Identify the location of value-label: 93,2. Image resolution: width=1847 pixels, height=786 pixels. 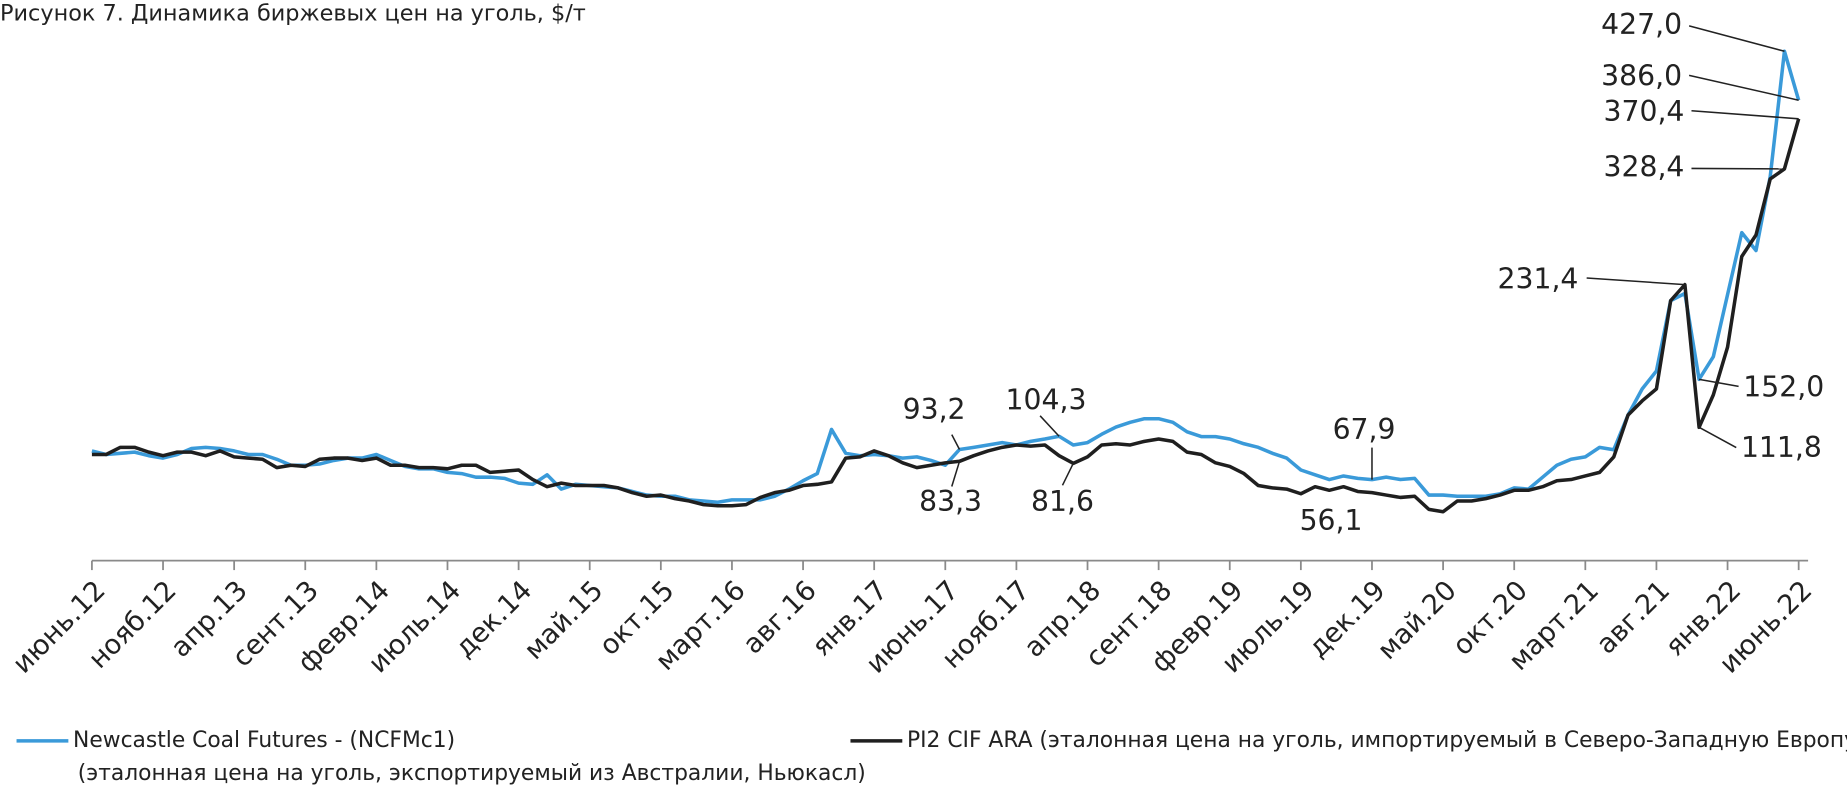
(934, 409).